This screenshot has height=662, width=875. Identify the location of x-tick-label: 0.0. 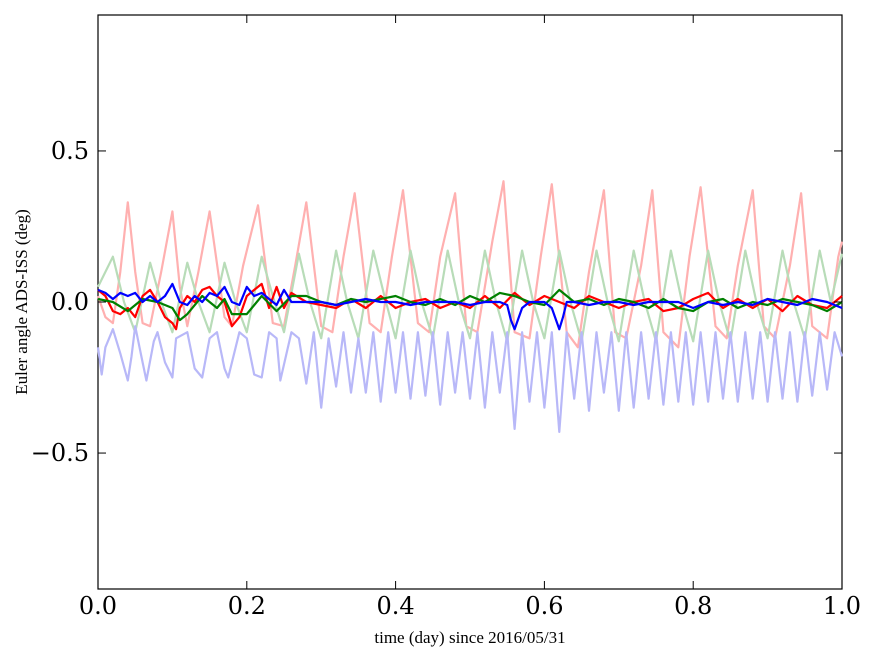
(98, 606).